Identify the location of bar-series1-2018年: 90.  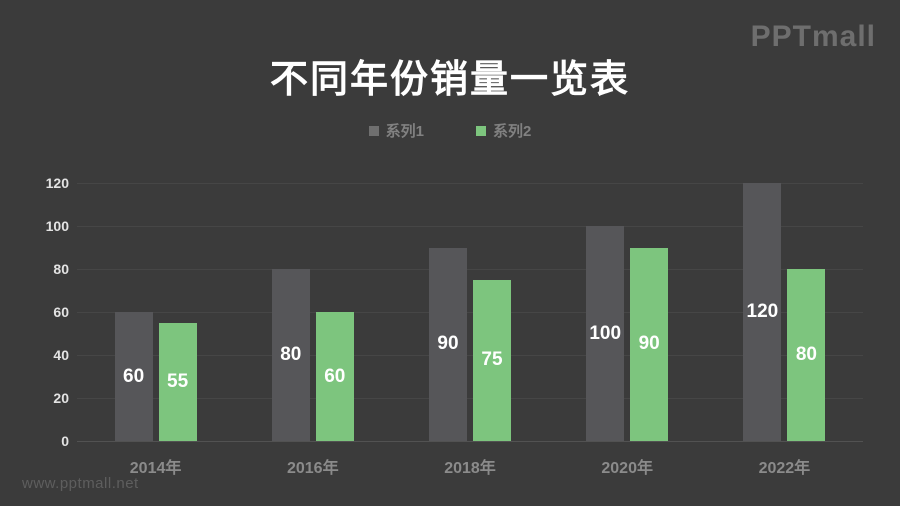
(448, 344).